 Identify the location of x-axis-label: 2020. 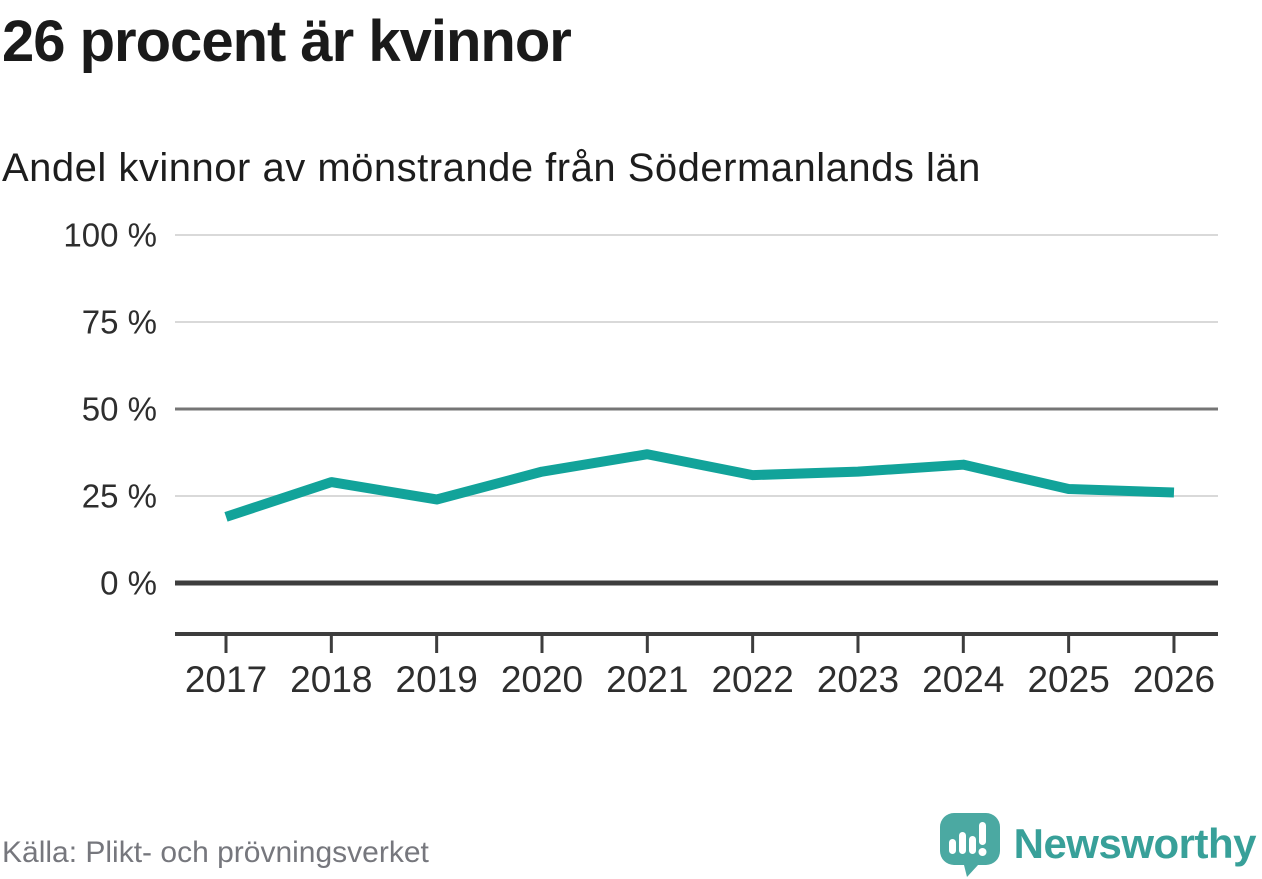
(542, 679).